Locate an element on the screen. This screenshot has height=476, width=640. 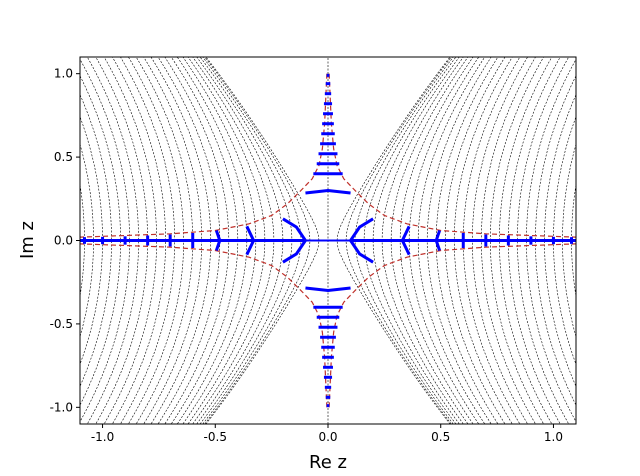
inner-arc-left is located at coordinates (295, 240).